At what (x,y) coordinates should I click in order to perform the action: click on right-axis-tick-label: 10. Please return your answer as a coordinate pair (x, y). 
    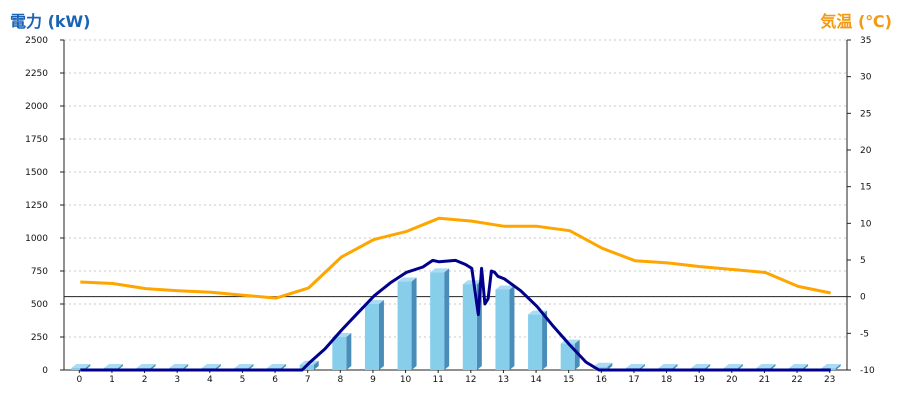
    Looking at the image, I should click on (866, 224).